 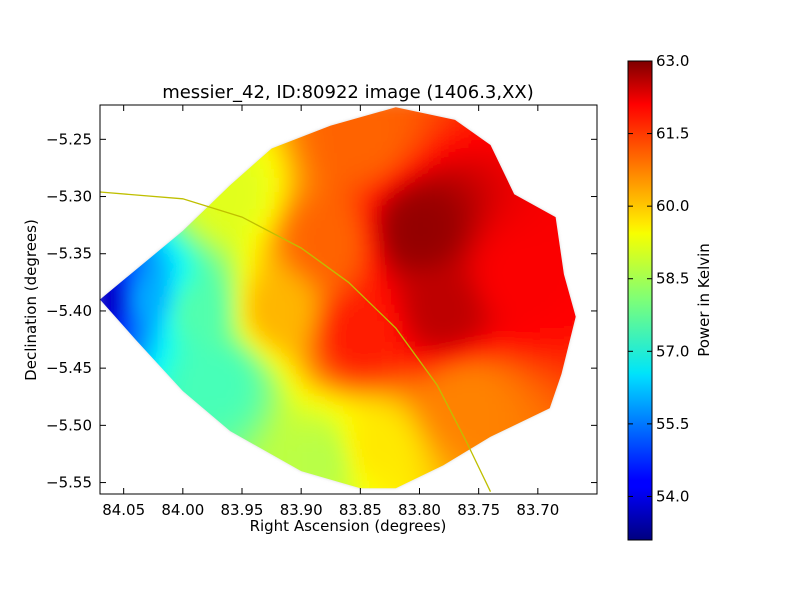 I want to click on colorbar-label: Power in Kelvin, so click(x=704, y=300).